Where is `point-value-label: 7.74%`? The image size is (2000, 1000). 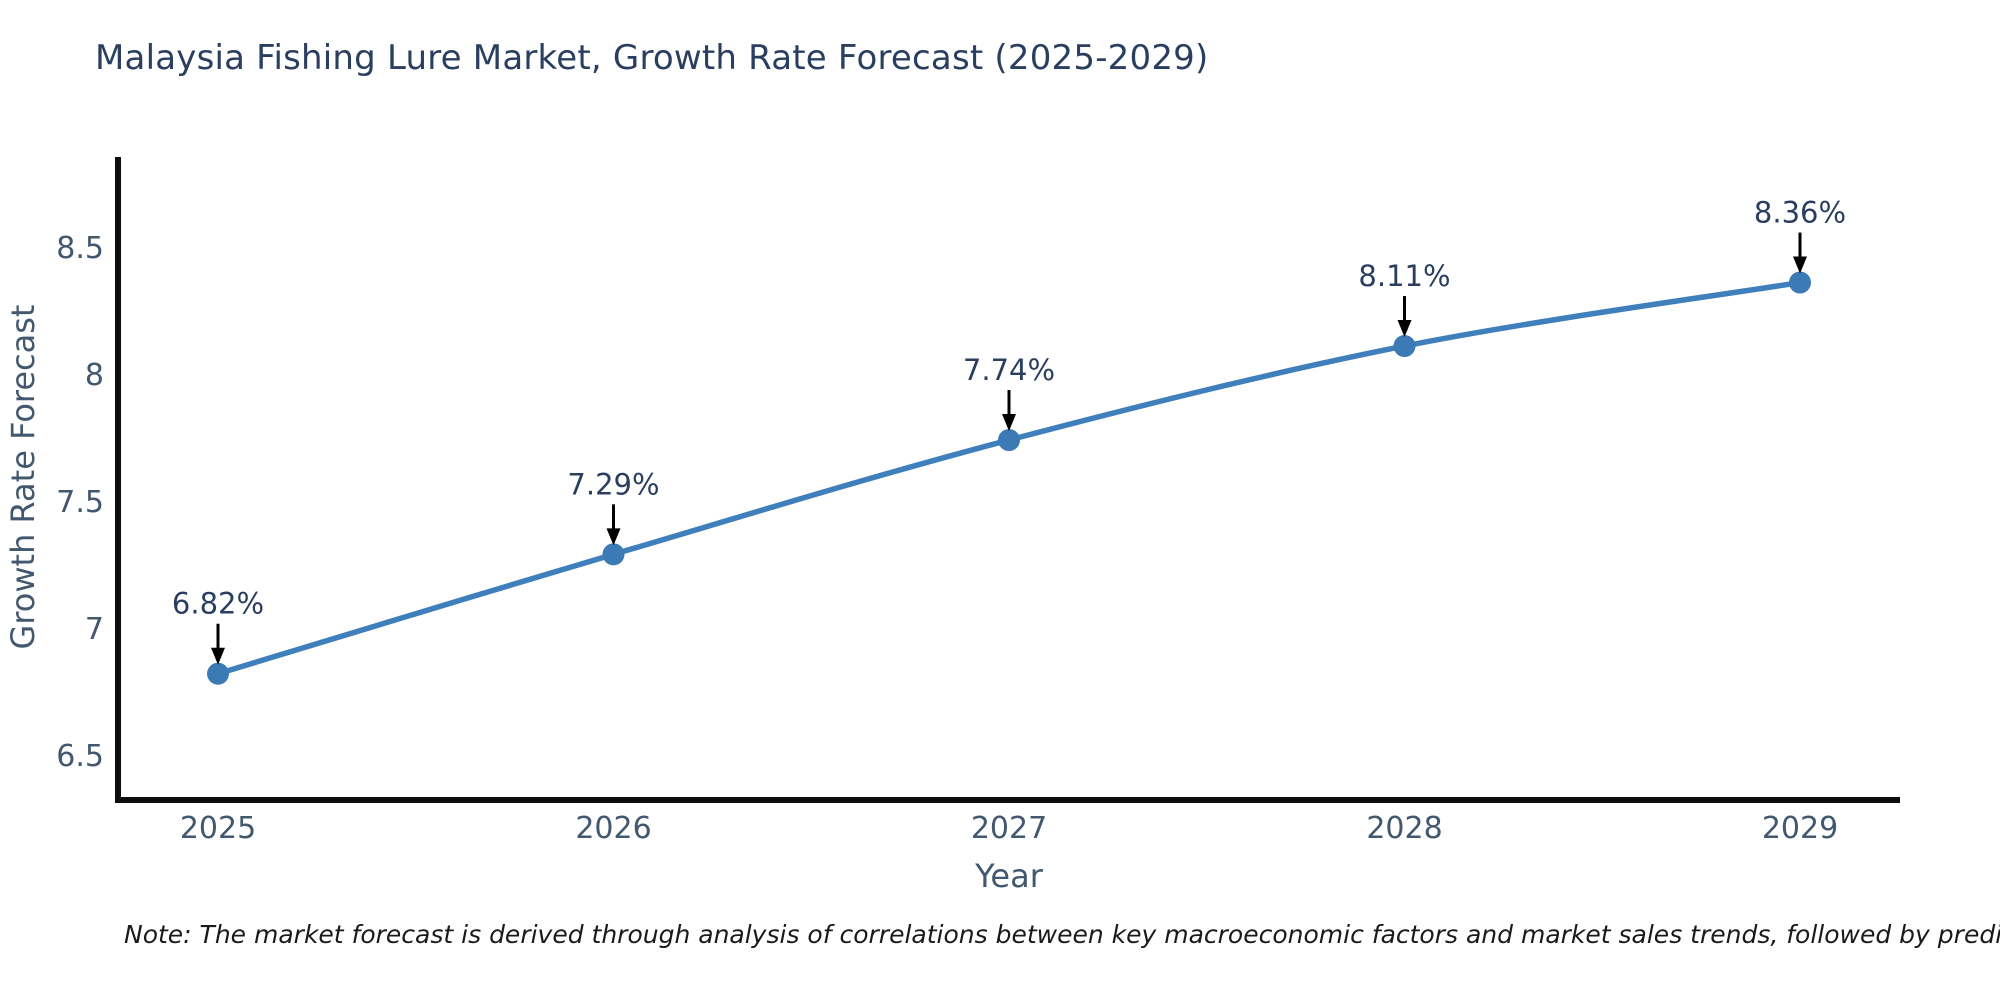 point-value-label: 7.74% is located at coordinates (1009, 370).